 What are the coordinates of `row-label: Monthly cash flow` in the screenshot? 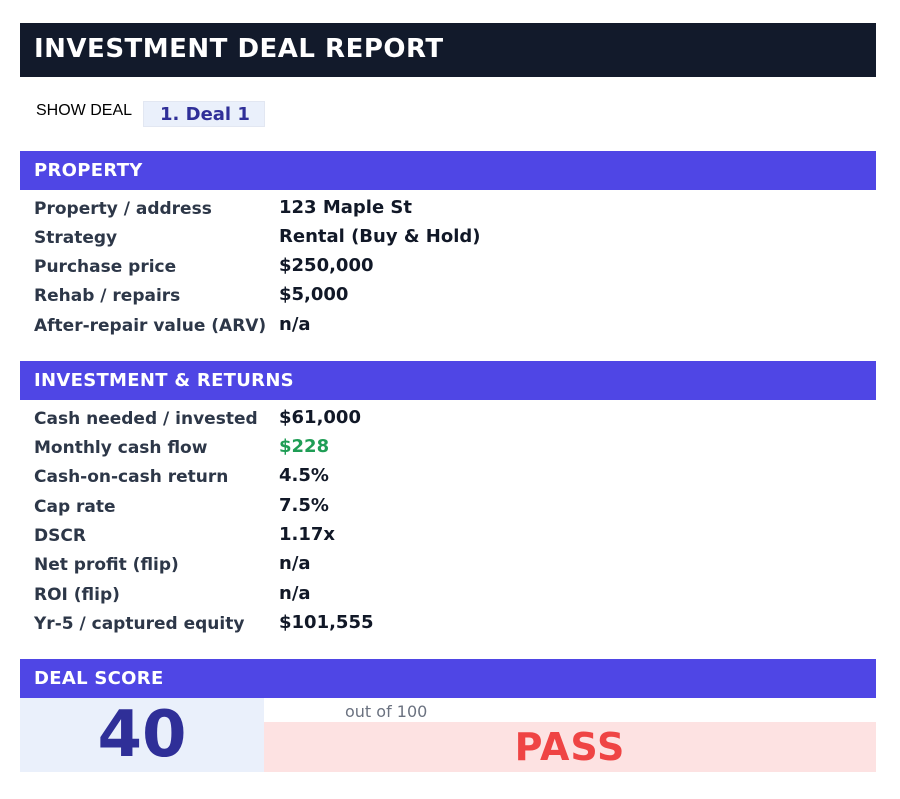 It's located at (121, 448).